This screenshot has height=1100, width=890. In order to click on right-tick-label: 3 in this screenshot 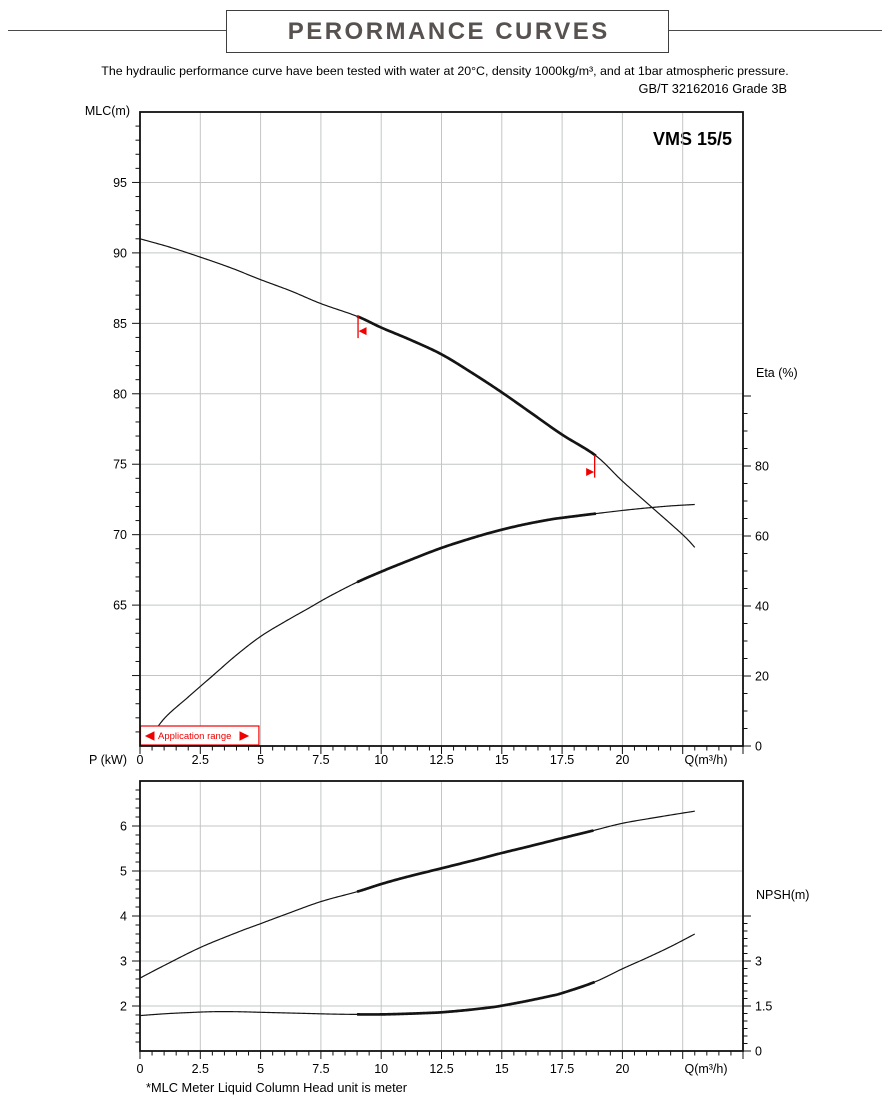, I will do `click(758, 962)`.